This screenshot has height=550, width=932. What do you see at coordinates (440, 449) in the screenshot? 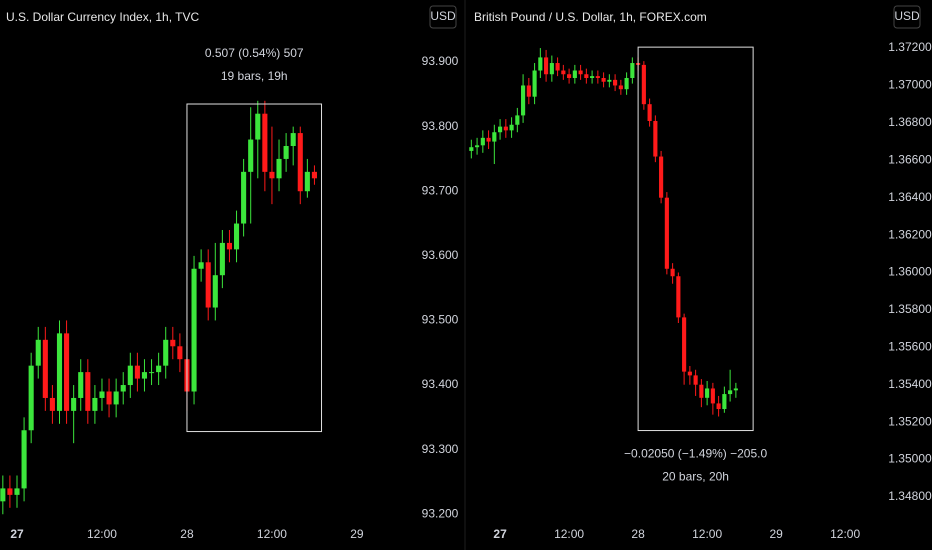
I see `y-tick-label: 93.300` at bounding box center [440, 449].